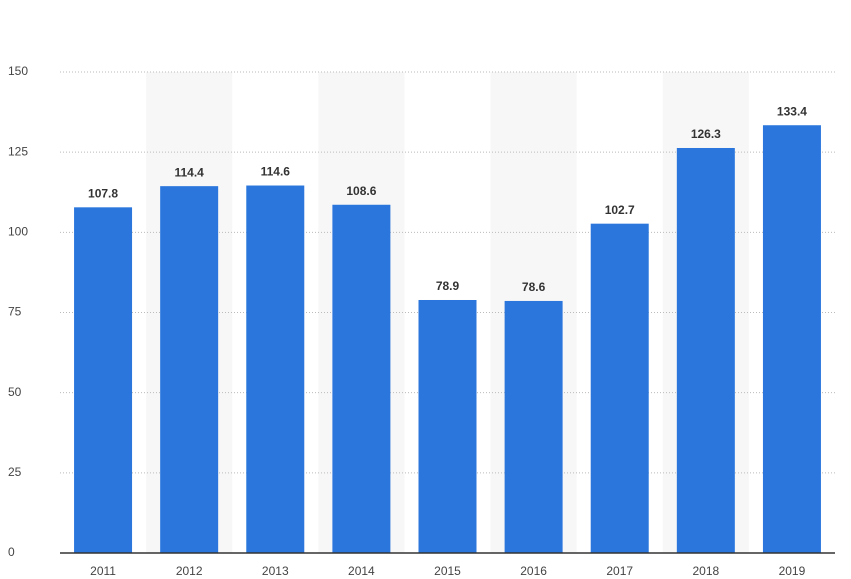  I want to click on value-label: 78.9, so click(448, 286).